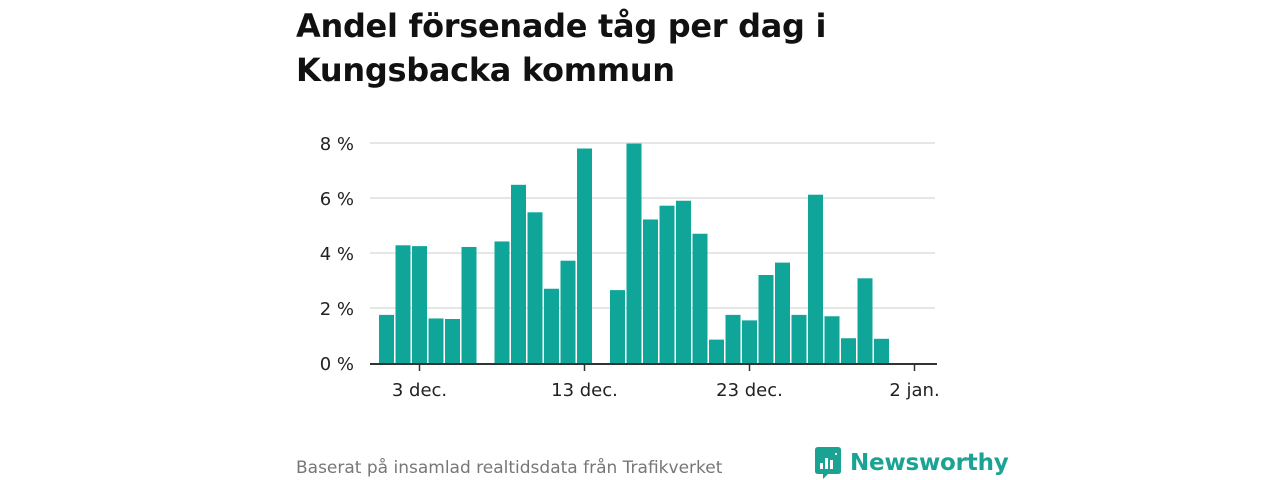 This screenshot has width=1280, height=480. Describe the element at coordinates (337, 309) in the screenshot. I see `y-tick-label: 2 %` at that location.